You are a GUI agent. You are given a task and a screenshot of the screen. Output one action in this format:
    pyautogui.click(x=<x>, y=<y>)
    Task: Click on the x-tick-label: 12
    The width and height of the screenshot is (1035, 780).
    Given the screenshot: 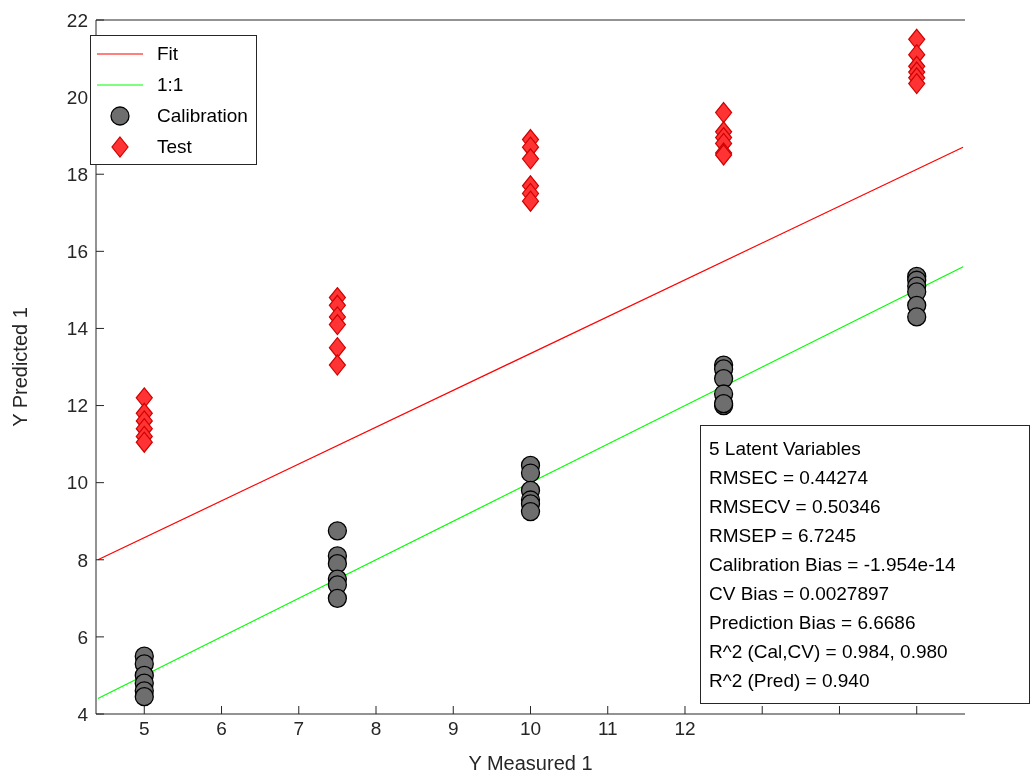 What is the action you would take?
    pyautogui.click(x=685, y=729)
    